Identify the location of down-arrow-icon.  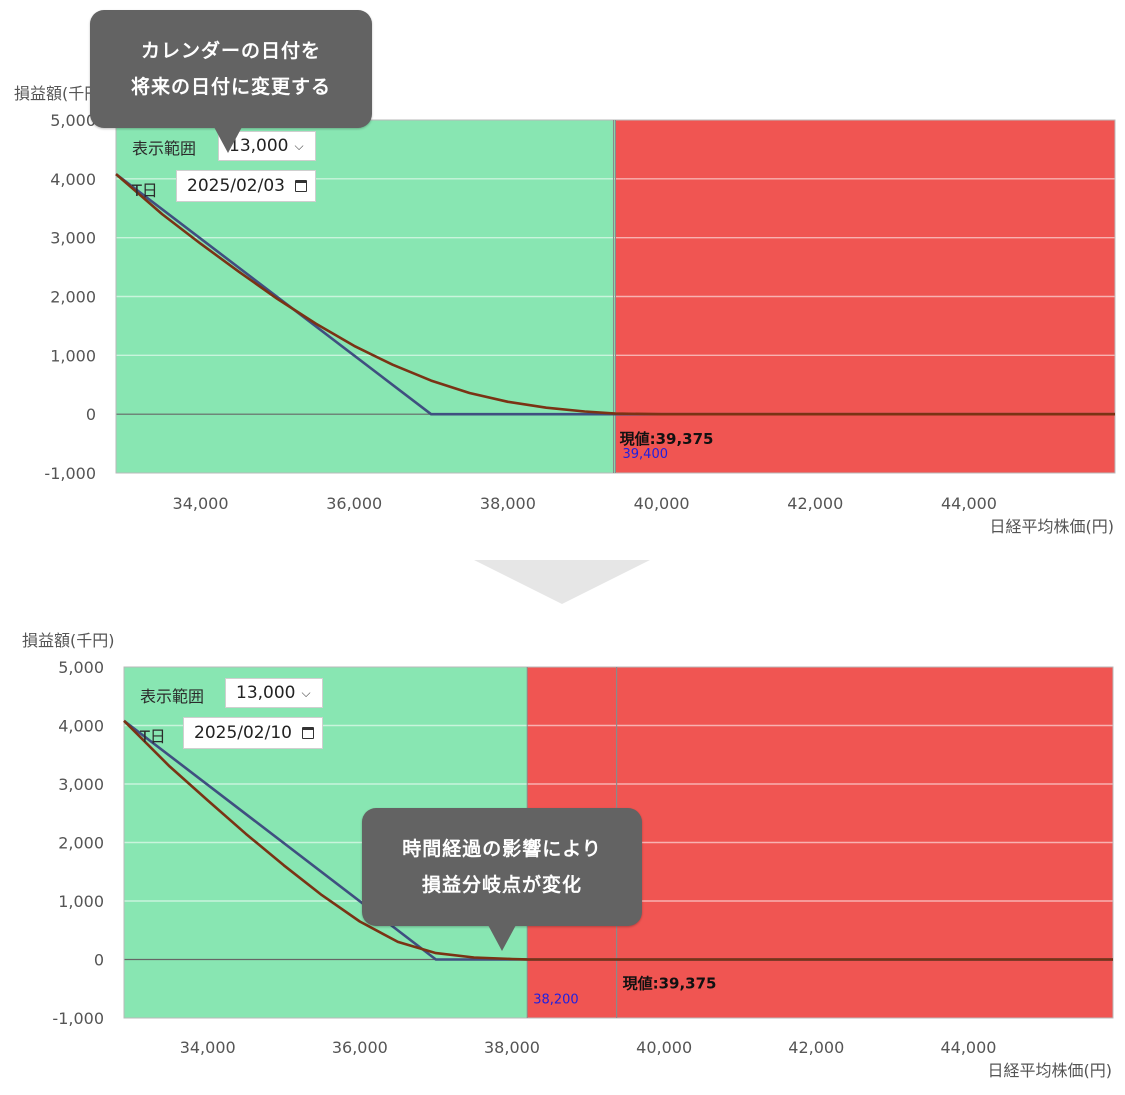
(562, 582).